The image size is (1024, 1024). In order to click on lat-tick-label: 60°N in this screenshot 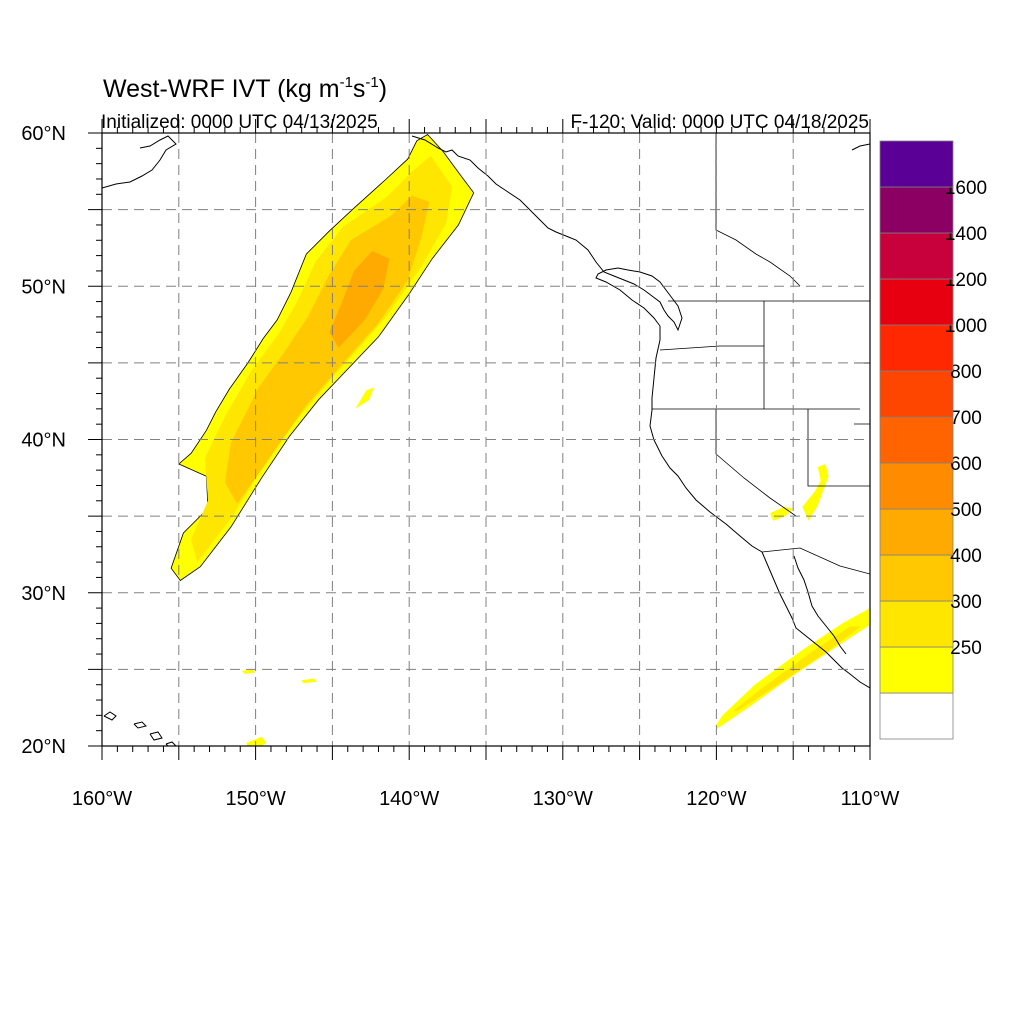, I will do `click(43, 134)`.